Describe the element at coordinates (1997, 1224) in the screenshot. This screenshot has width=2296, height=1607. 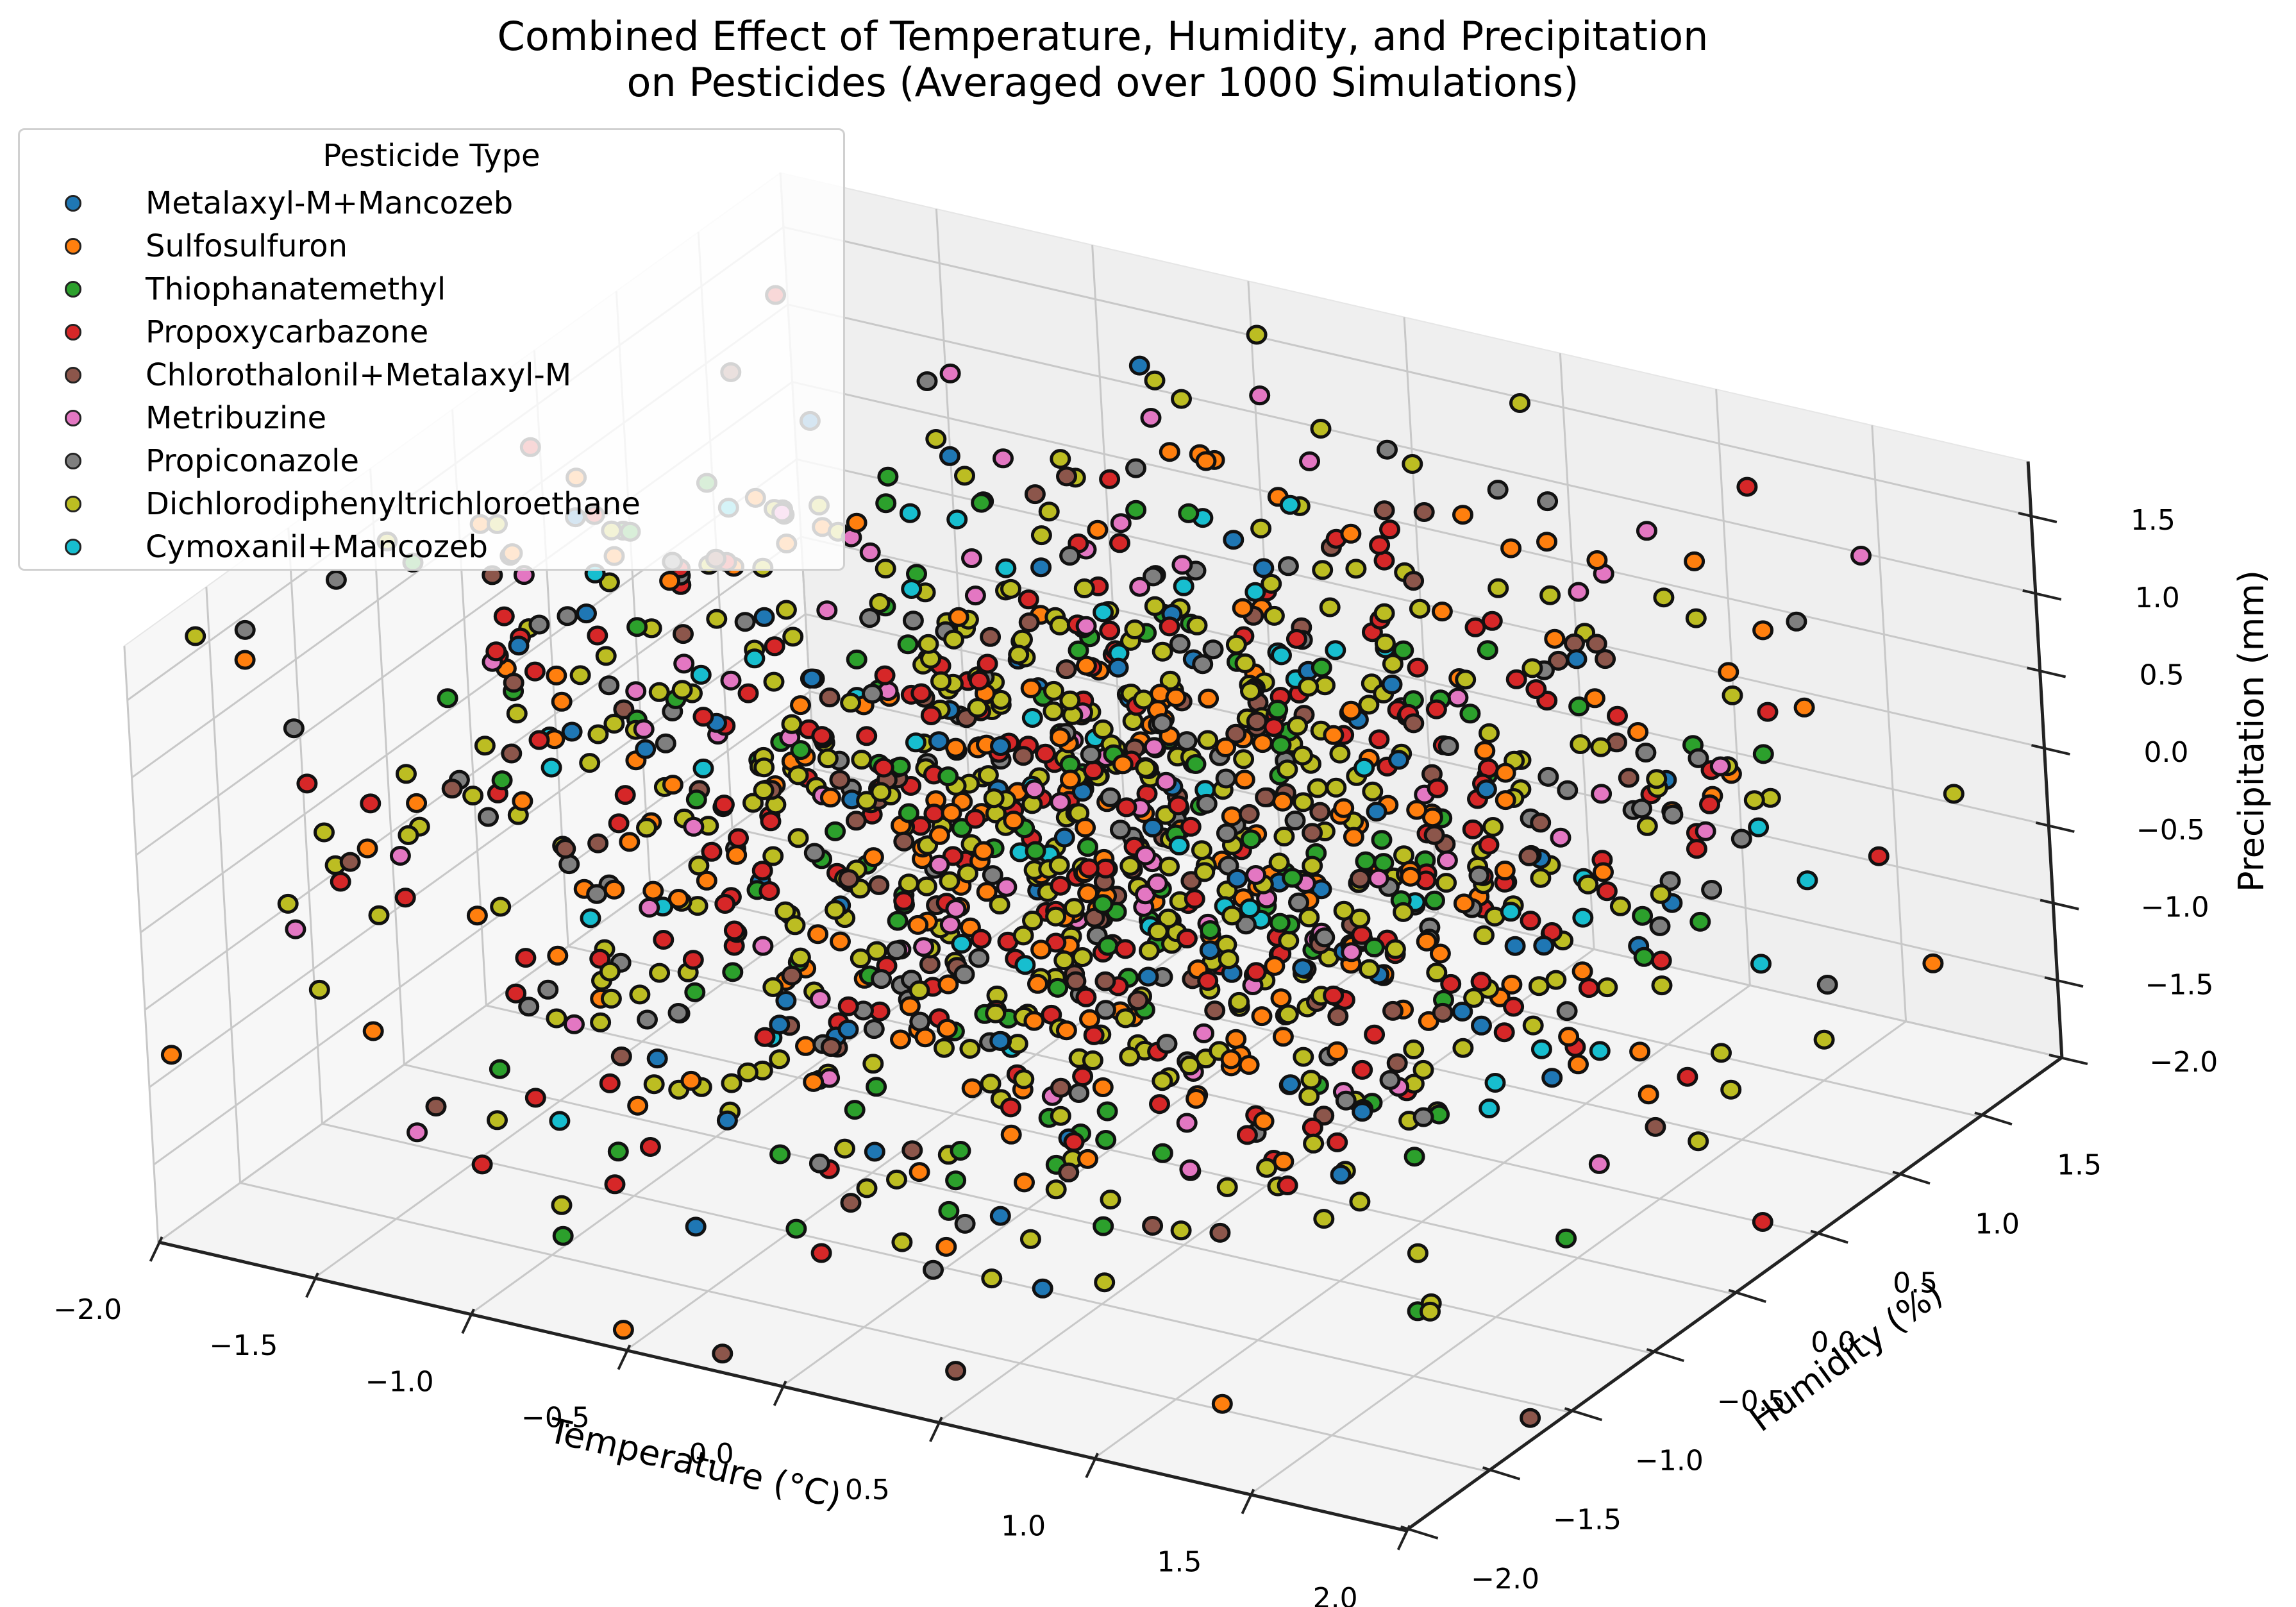
I see `y-tick-label: 1.0` at that location.